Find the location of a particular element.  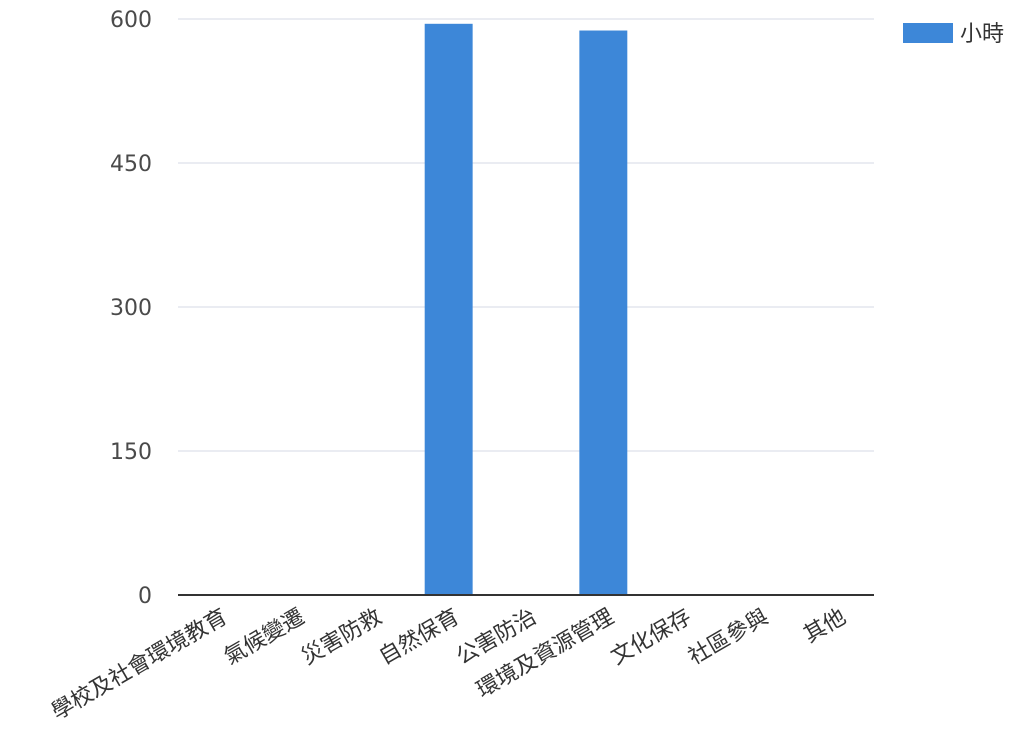

y-tick-label: 150 is located at coordinates (131, 452).